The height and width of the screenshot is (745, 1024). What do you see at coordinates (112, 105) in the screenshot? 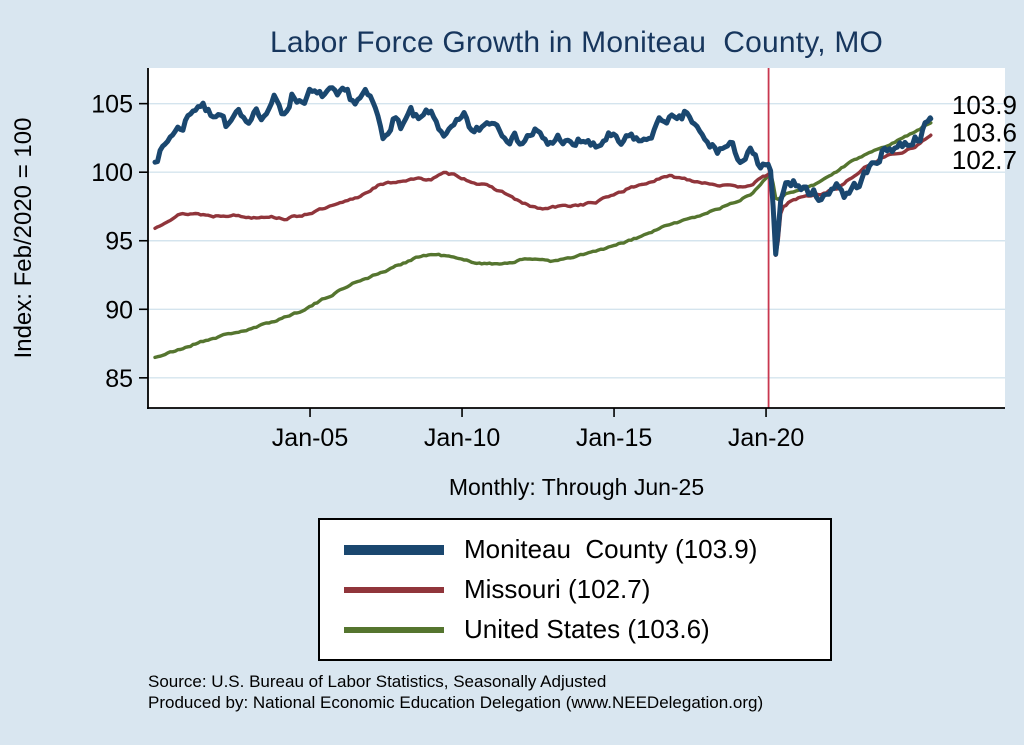
I see `y-tick-label: 105` at bounding box center [112, 105].